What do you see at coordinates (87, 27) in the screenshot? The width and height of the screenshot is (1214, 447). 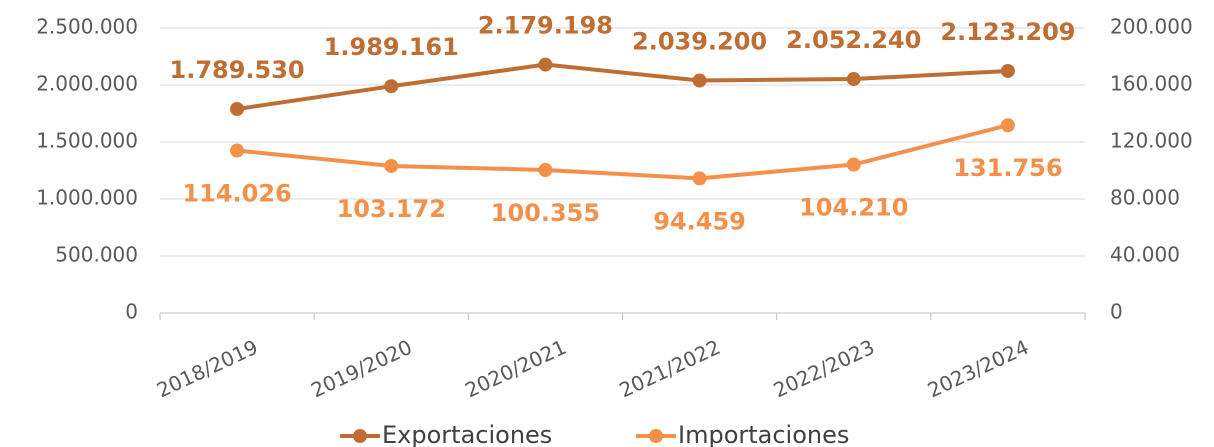 I see `y-tick-label: 2.500.000` at bounding box center [87, 27].